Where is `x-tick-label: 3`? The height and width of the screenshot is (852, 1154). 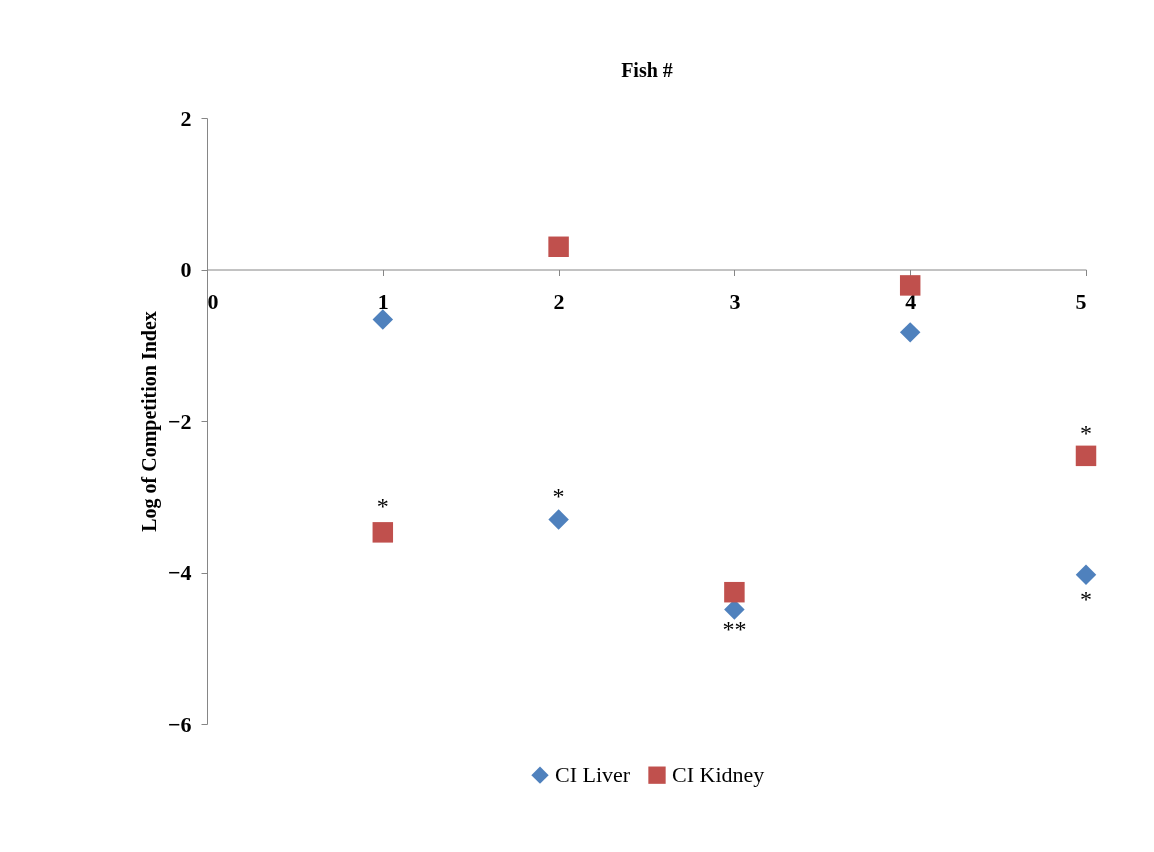 x-tick-label: 3 is located at coordinates (735, 301).